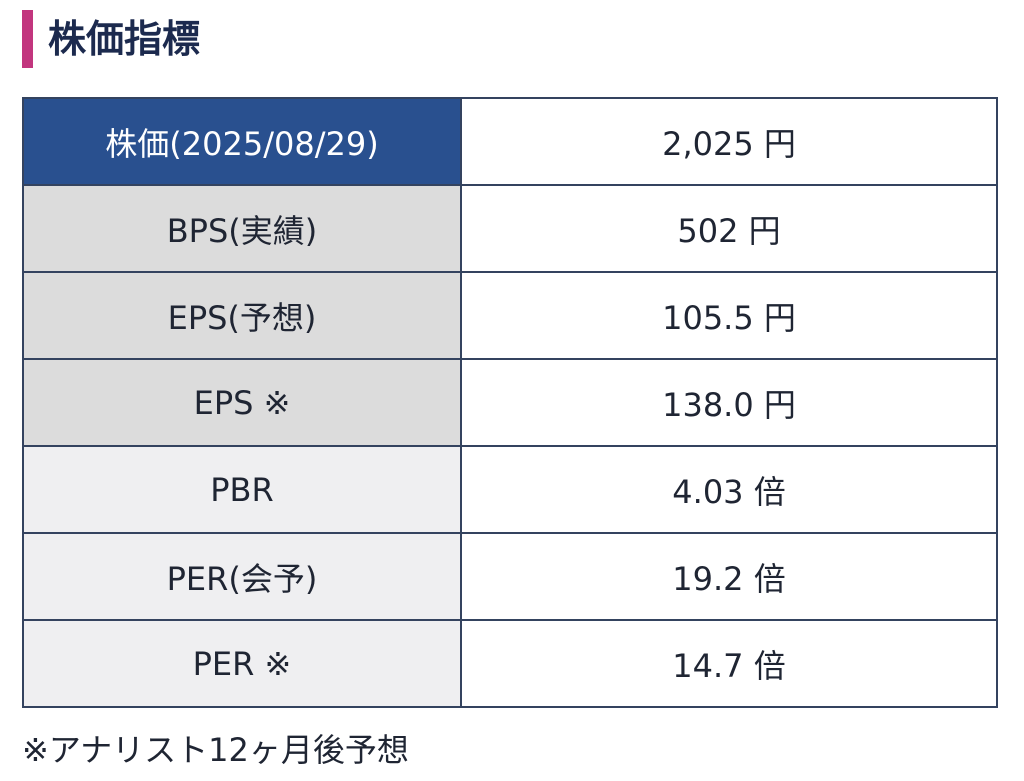 The image size is (1024, 781). What do you see at coordinates (729, 228) in the screenshot?
I see `row-value: 502 円` at bounding box center [729, 228].